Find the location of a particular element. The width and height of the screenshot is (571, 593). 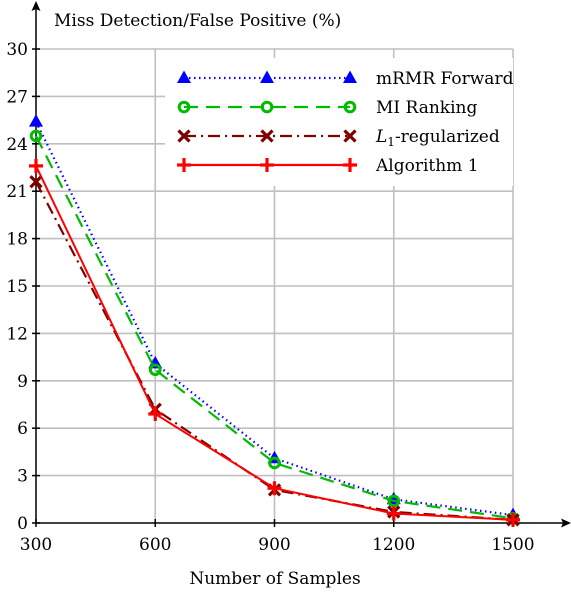

legend-label: MI Ranking is located at coordinates (426, 108).